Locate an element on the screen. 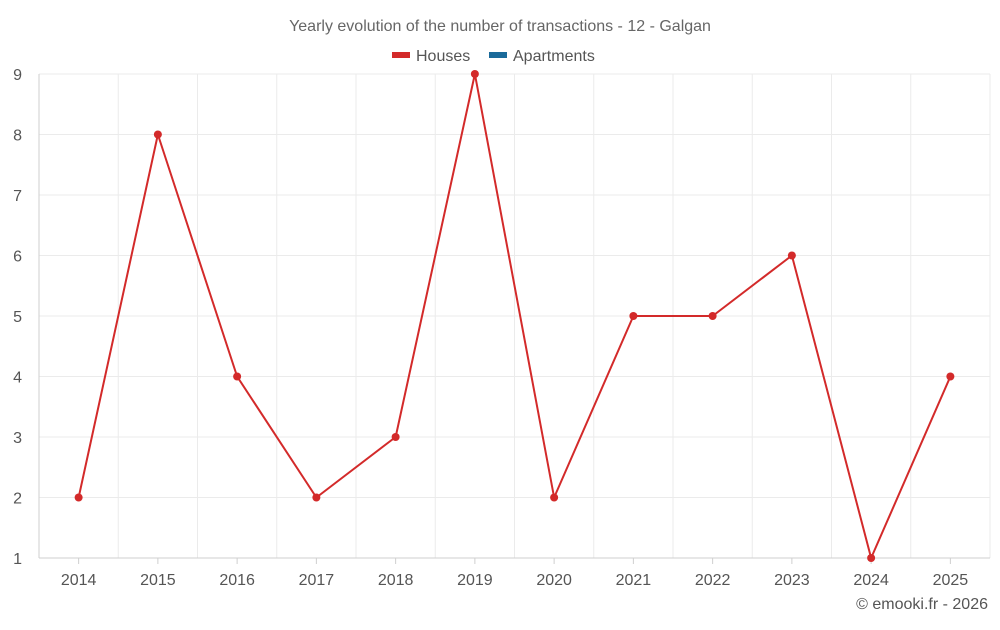  x-tick-label: 2019 is located at coordinates (475, 580).